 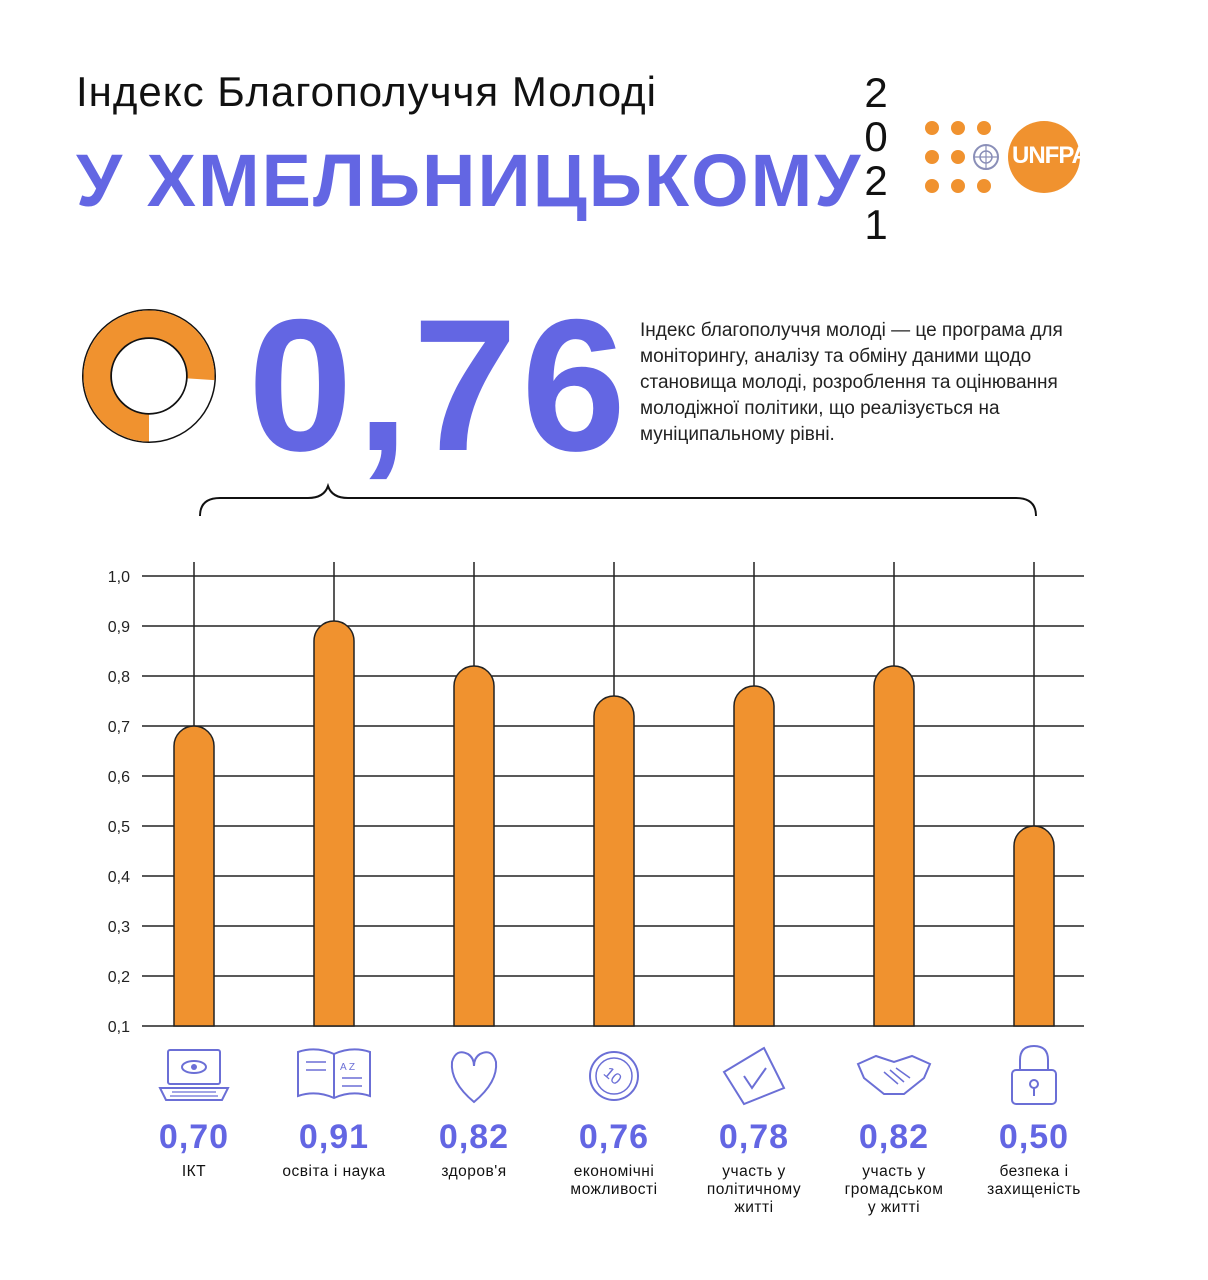 What do you see at coordinates (119, 977) in the screenshot?
I see `y-tick-label: 0,2` at bounding box center [119, 977].